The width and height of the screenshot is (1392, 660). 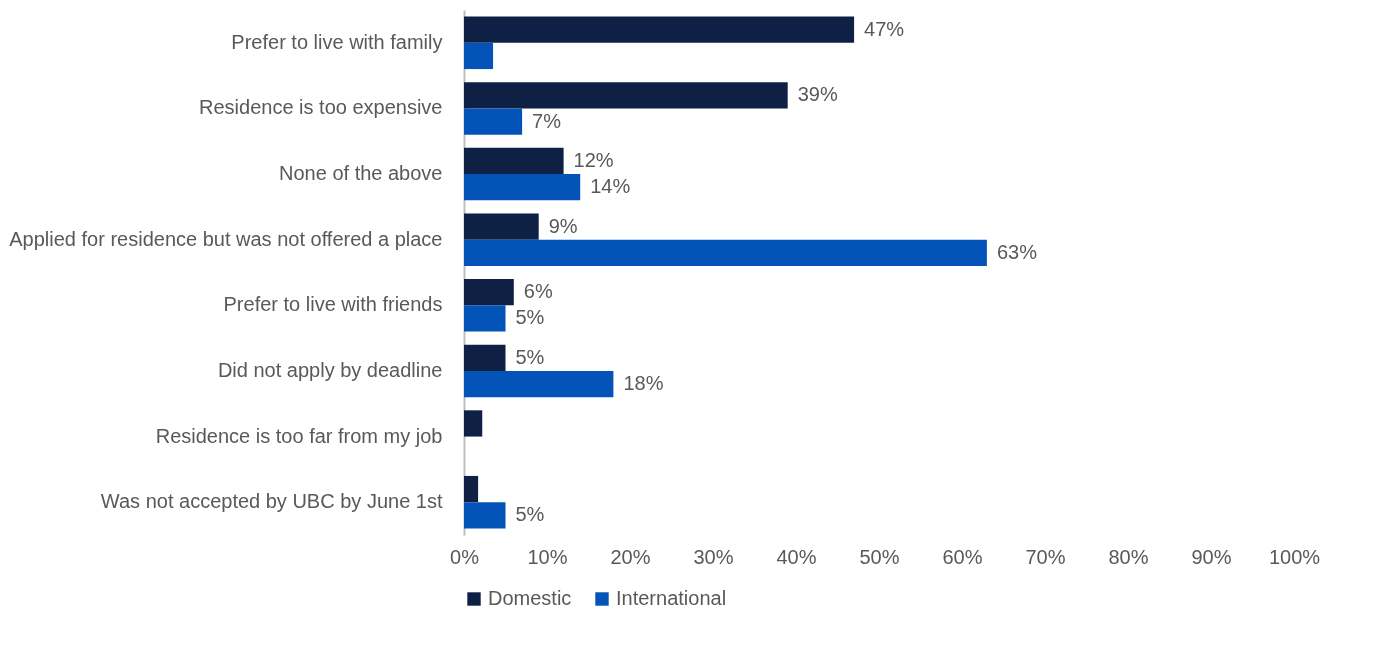 What do you see at coordinates (330, 369) in the screenshot?
I see `y-tick-label: Did not apply by deadline` at bounding box center [330, 369].